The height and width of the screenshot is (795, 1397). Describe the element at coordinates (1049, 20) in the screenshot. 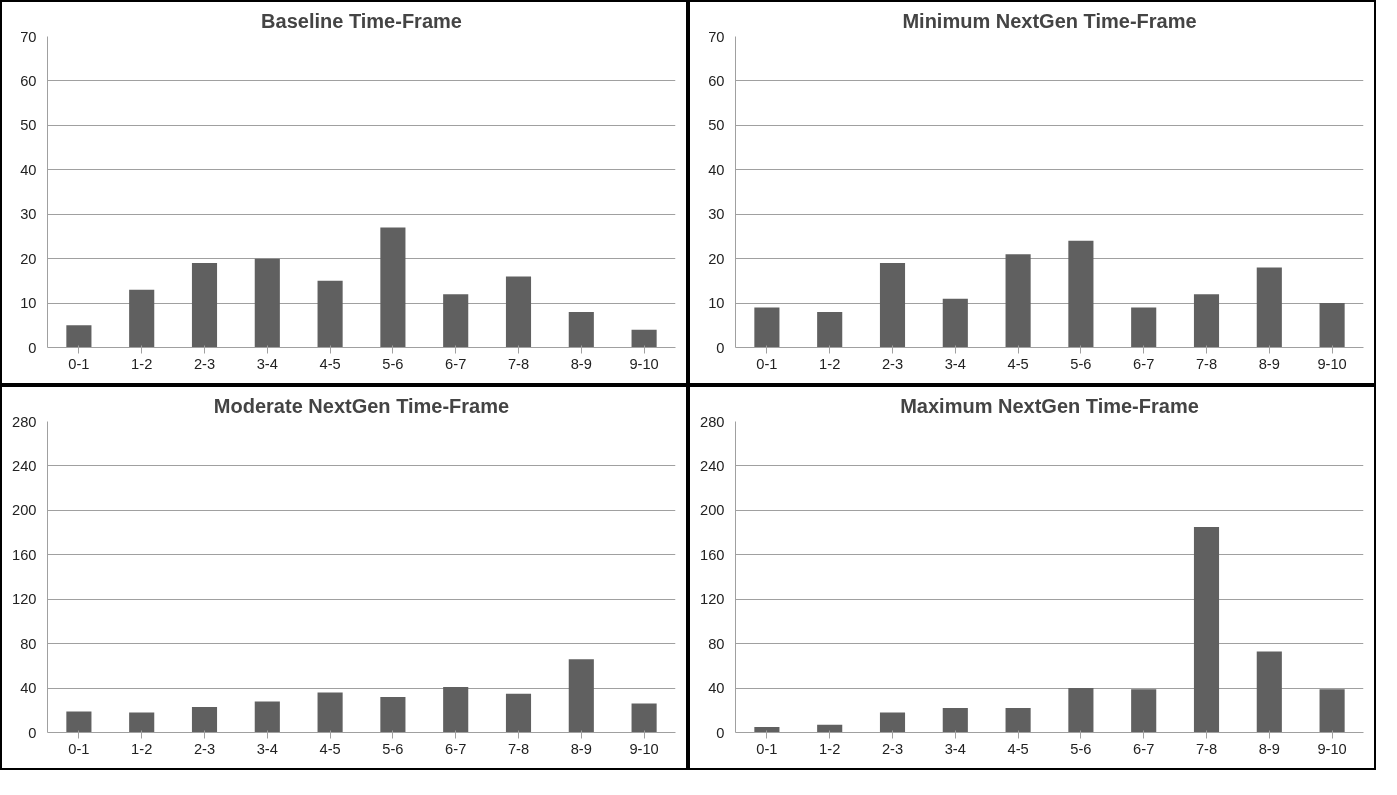

I see `chart-title: Minimum NextGen Time-Frame` at that location.